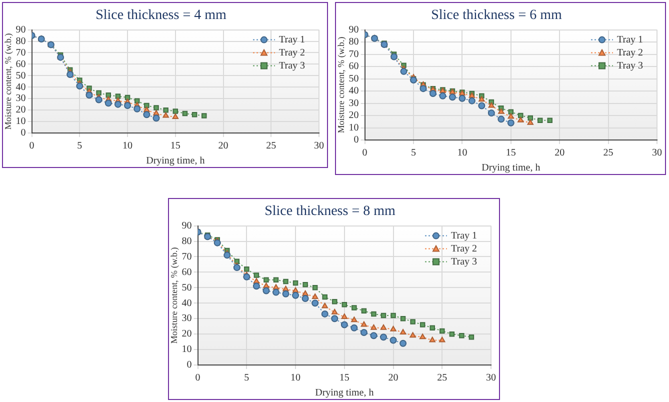 The image size is (669, 402). I want to click on chart-title: Slice thickness = 6 mm, so click(496, 16).